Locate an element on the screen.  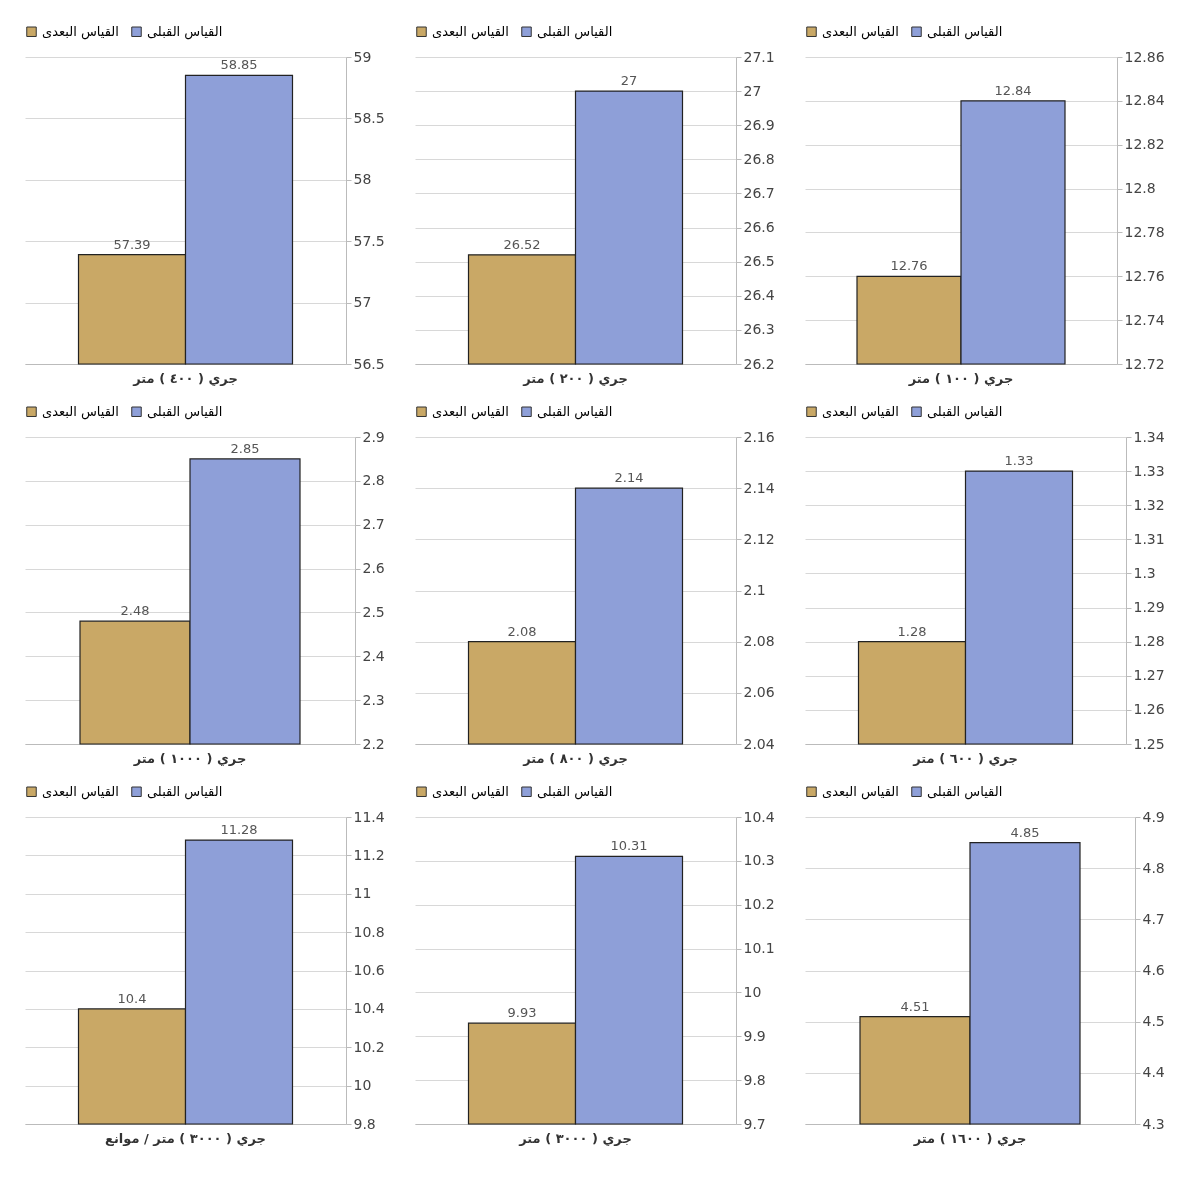
y-tick-label: 12.76 is located at coordinates (1144, 275).